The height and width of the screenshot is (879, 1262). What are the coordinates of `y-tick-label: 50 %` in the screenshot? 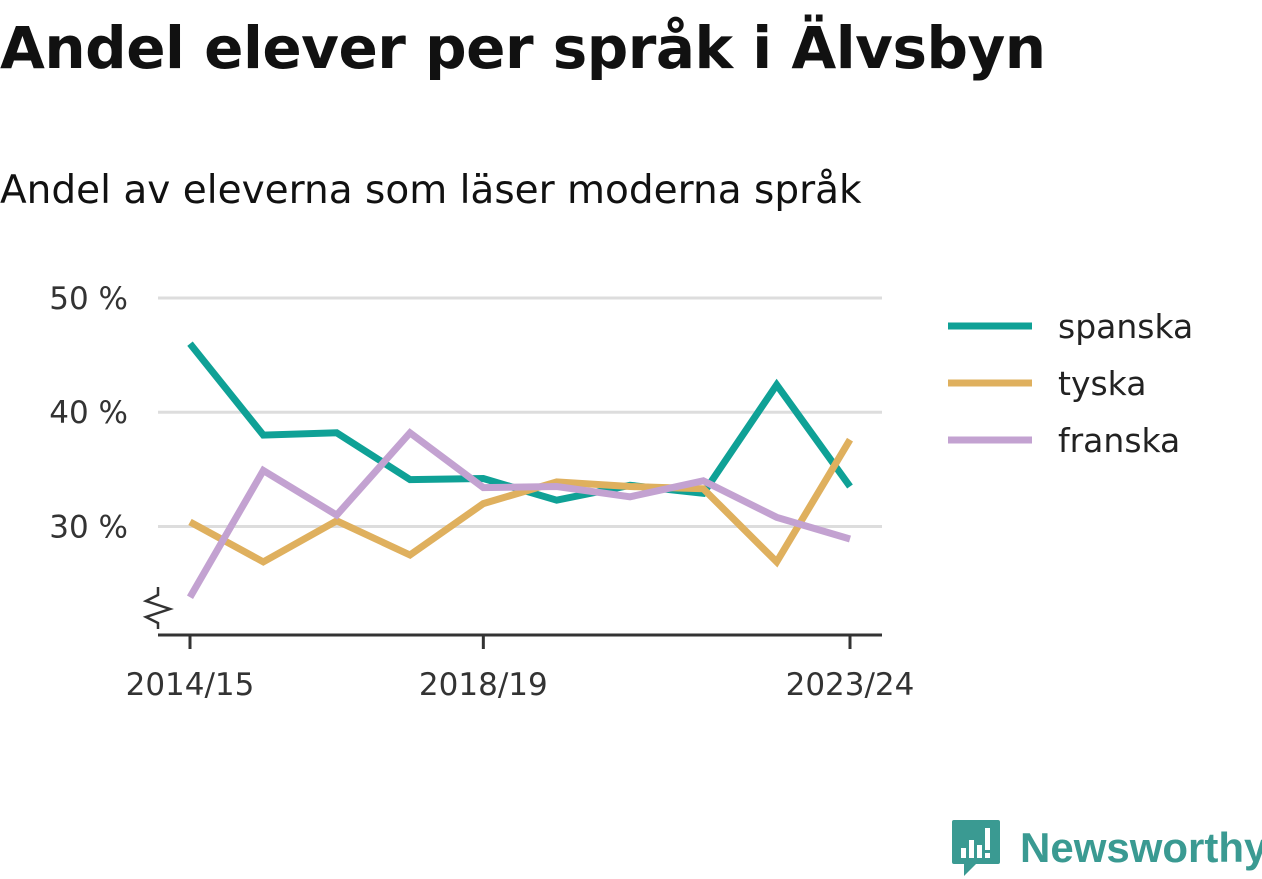 It's located at (88, 299).